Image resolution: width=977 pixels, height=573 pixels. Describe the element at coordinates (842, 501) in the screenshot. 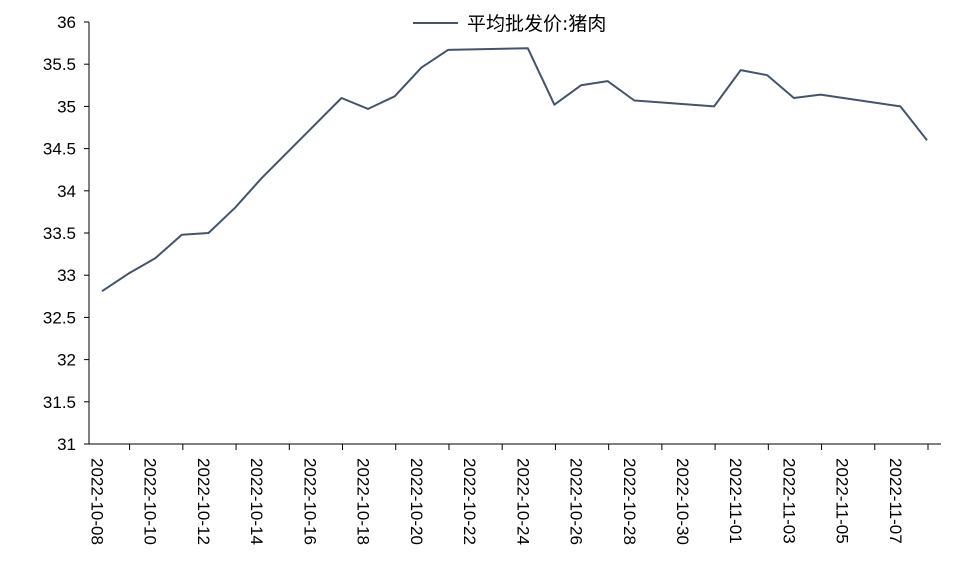

I see `x-tick-label: 2022-11-05` at that location.